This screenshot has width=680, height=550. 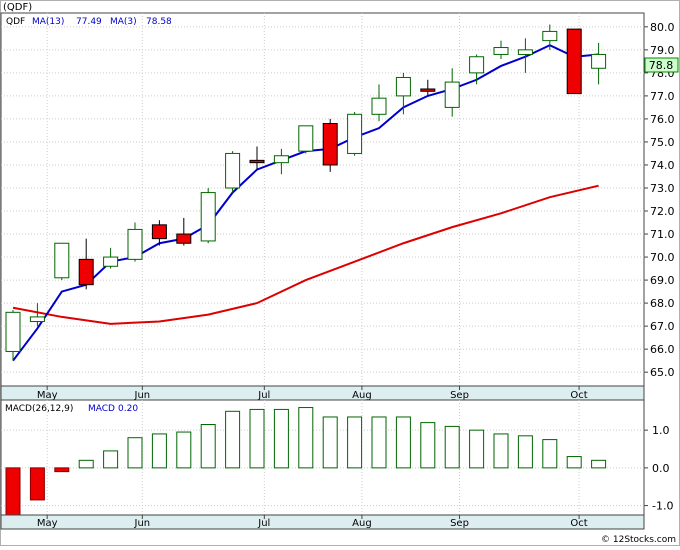 What do you see at coordinates (362, 395) in the screenshot?
I see `month-label: Aug` at bounding box center [362, 395].